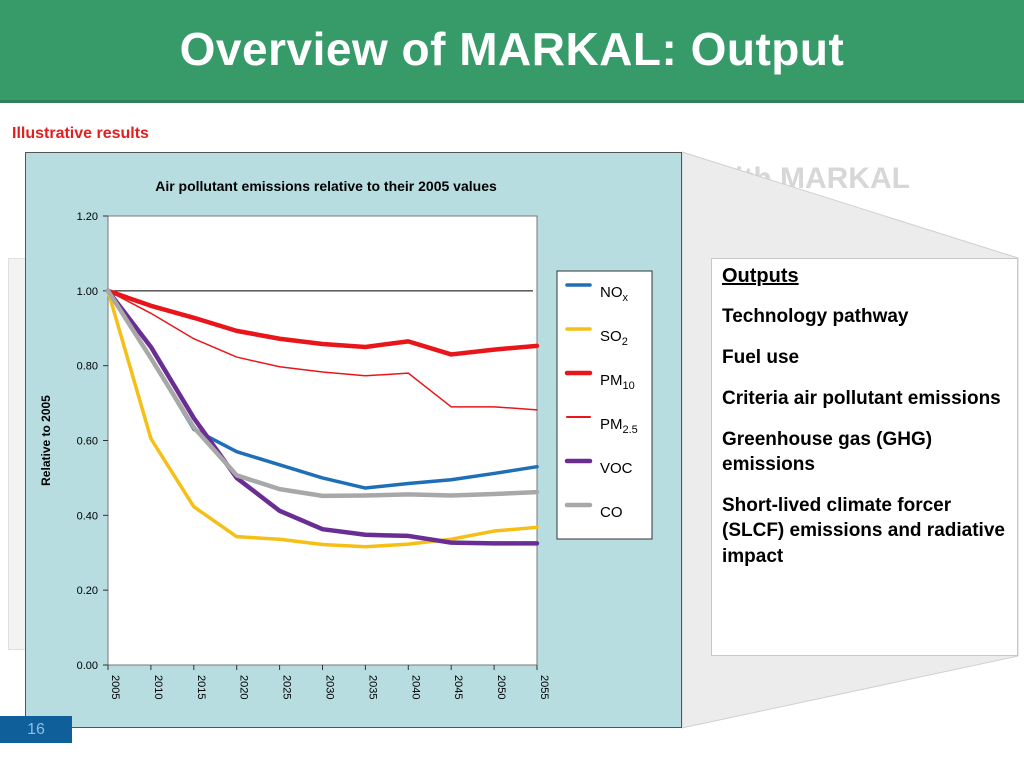 The image size is (1024, 768). I want to click on y-tick-label: 1.20, so click(87, 217).